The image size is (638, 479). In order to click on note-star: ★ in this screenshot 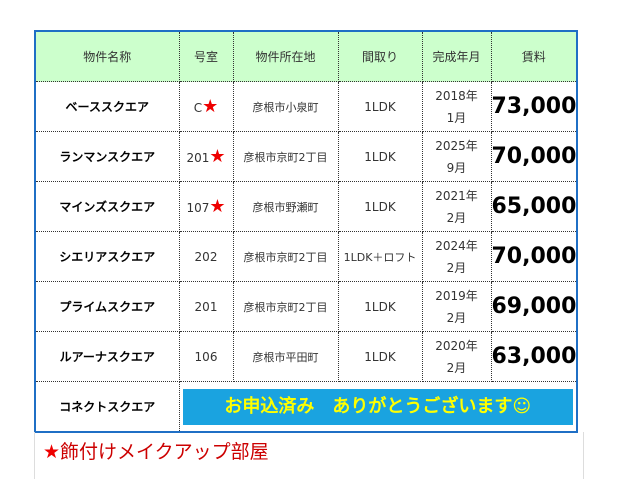, I will do `click(52, 452)`.